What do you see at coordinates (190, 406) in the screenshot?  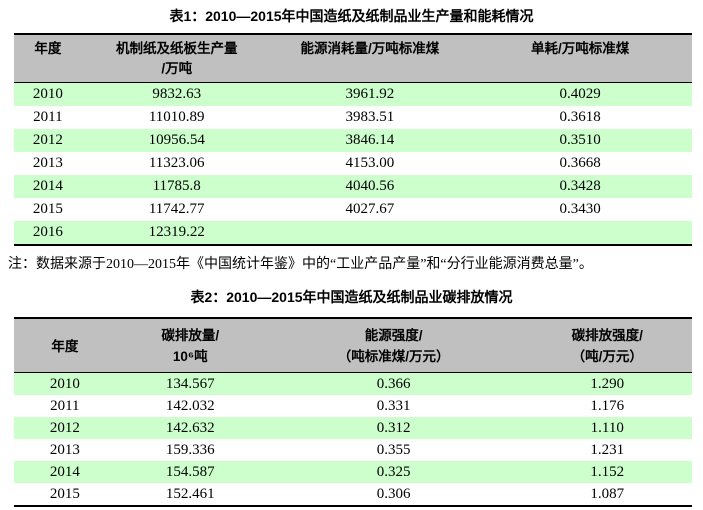 I see `table-cell: 142.032` at bounding box center [190, 406].